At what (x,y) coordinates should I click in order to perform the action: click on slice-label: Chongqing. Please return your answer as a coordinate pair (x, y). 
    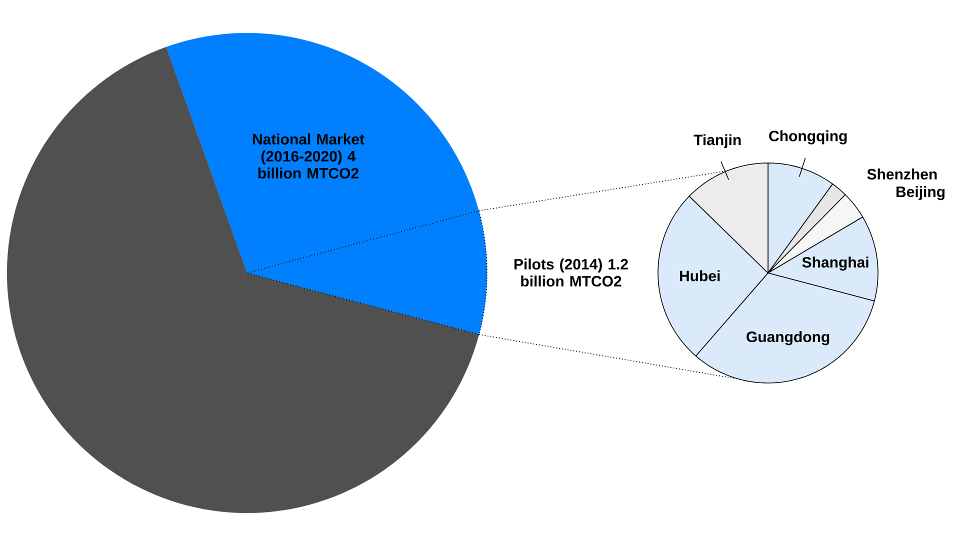
    Looking at the image, I should click on (808, 137).